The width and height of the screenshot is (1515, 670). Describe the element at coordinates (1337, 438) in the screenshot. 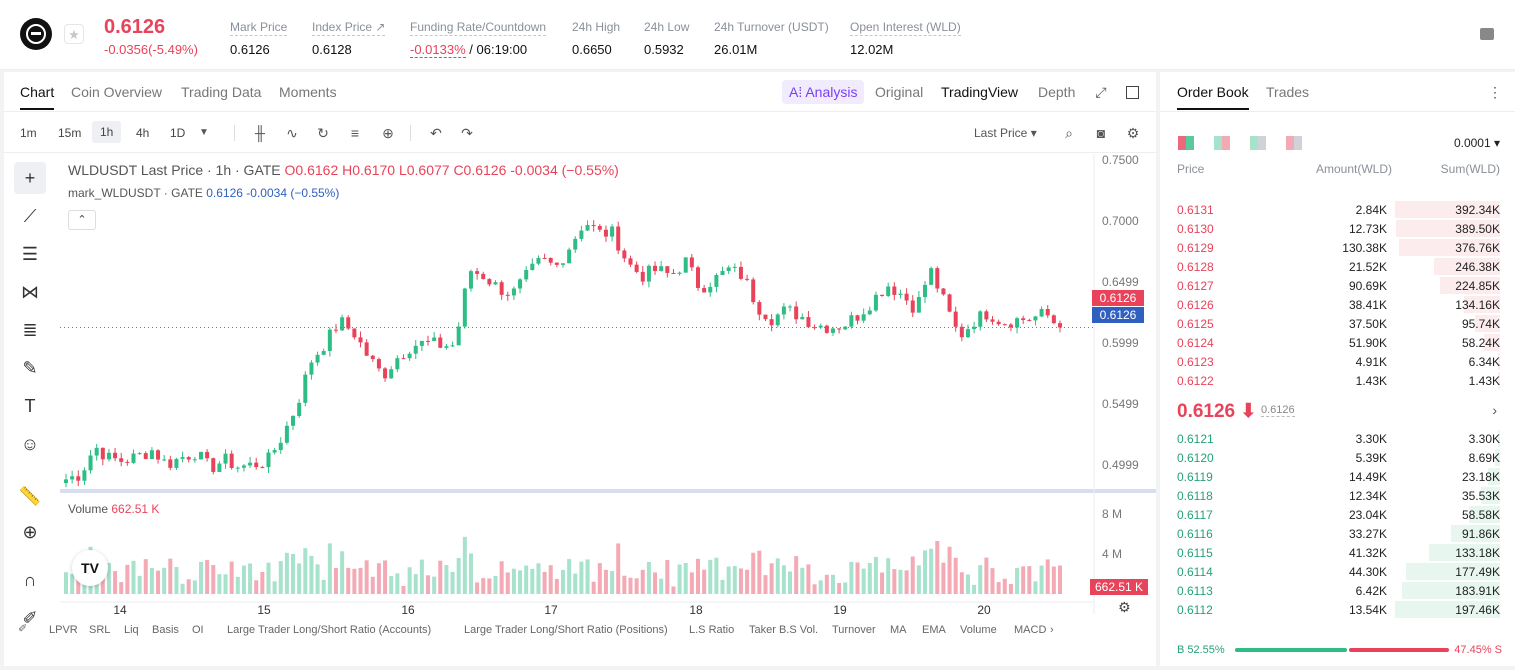

I see `bid-row: 0.6121 3.30K 3.30K` at that location.